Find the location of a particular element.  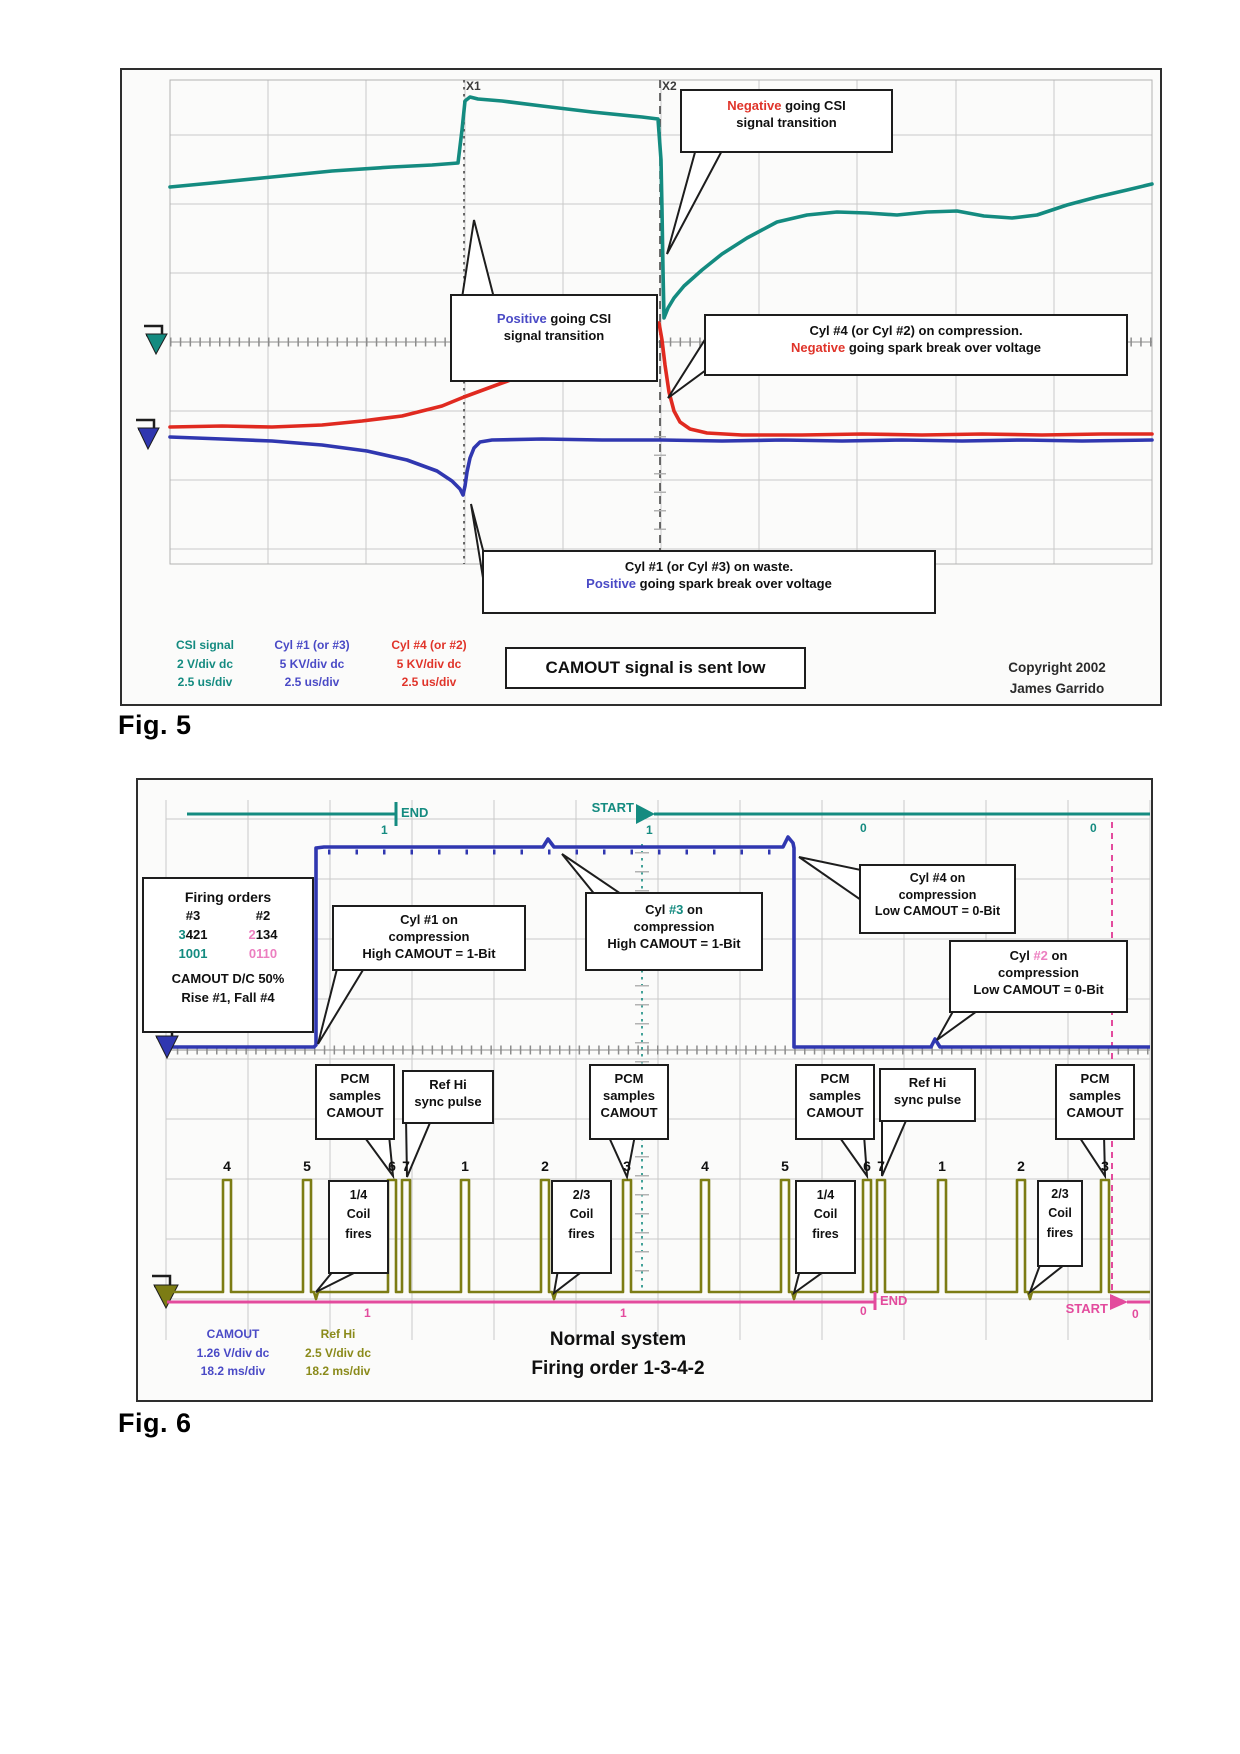

refhi-sync-box-2: Ref Hi sync pulse is located at coordinates (927, 1095).